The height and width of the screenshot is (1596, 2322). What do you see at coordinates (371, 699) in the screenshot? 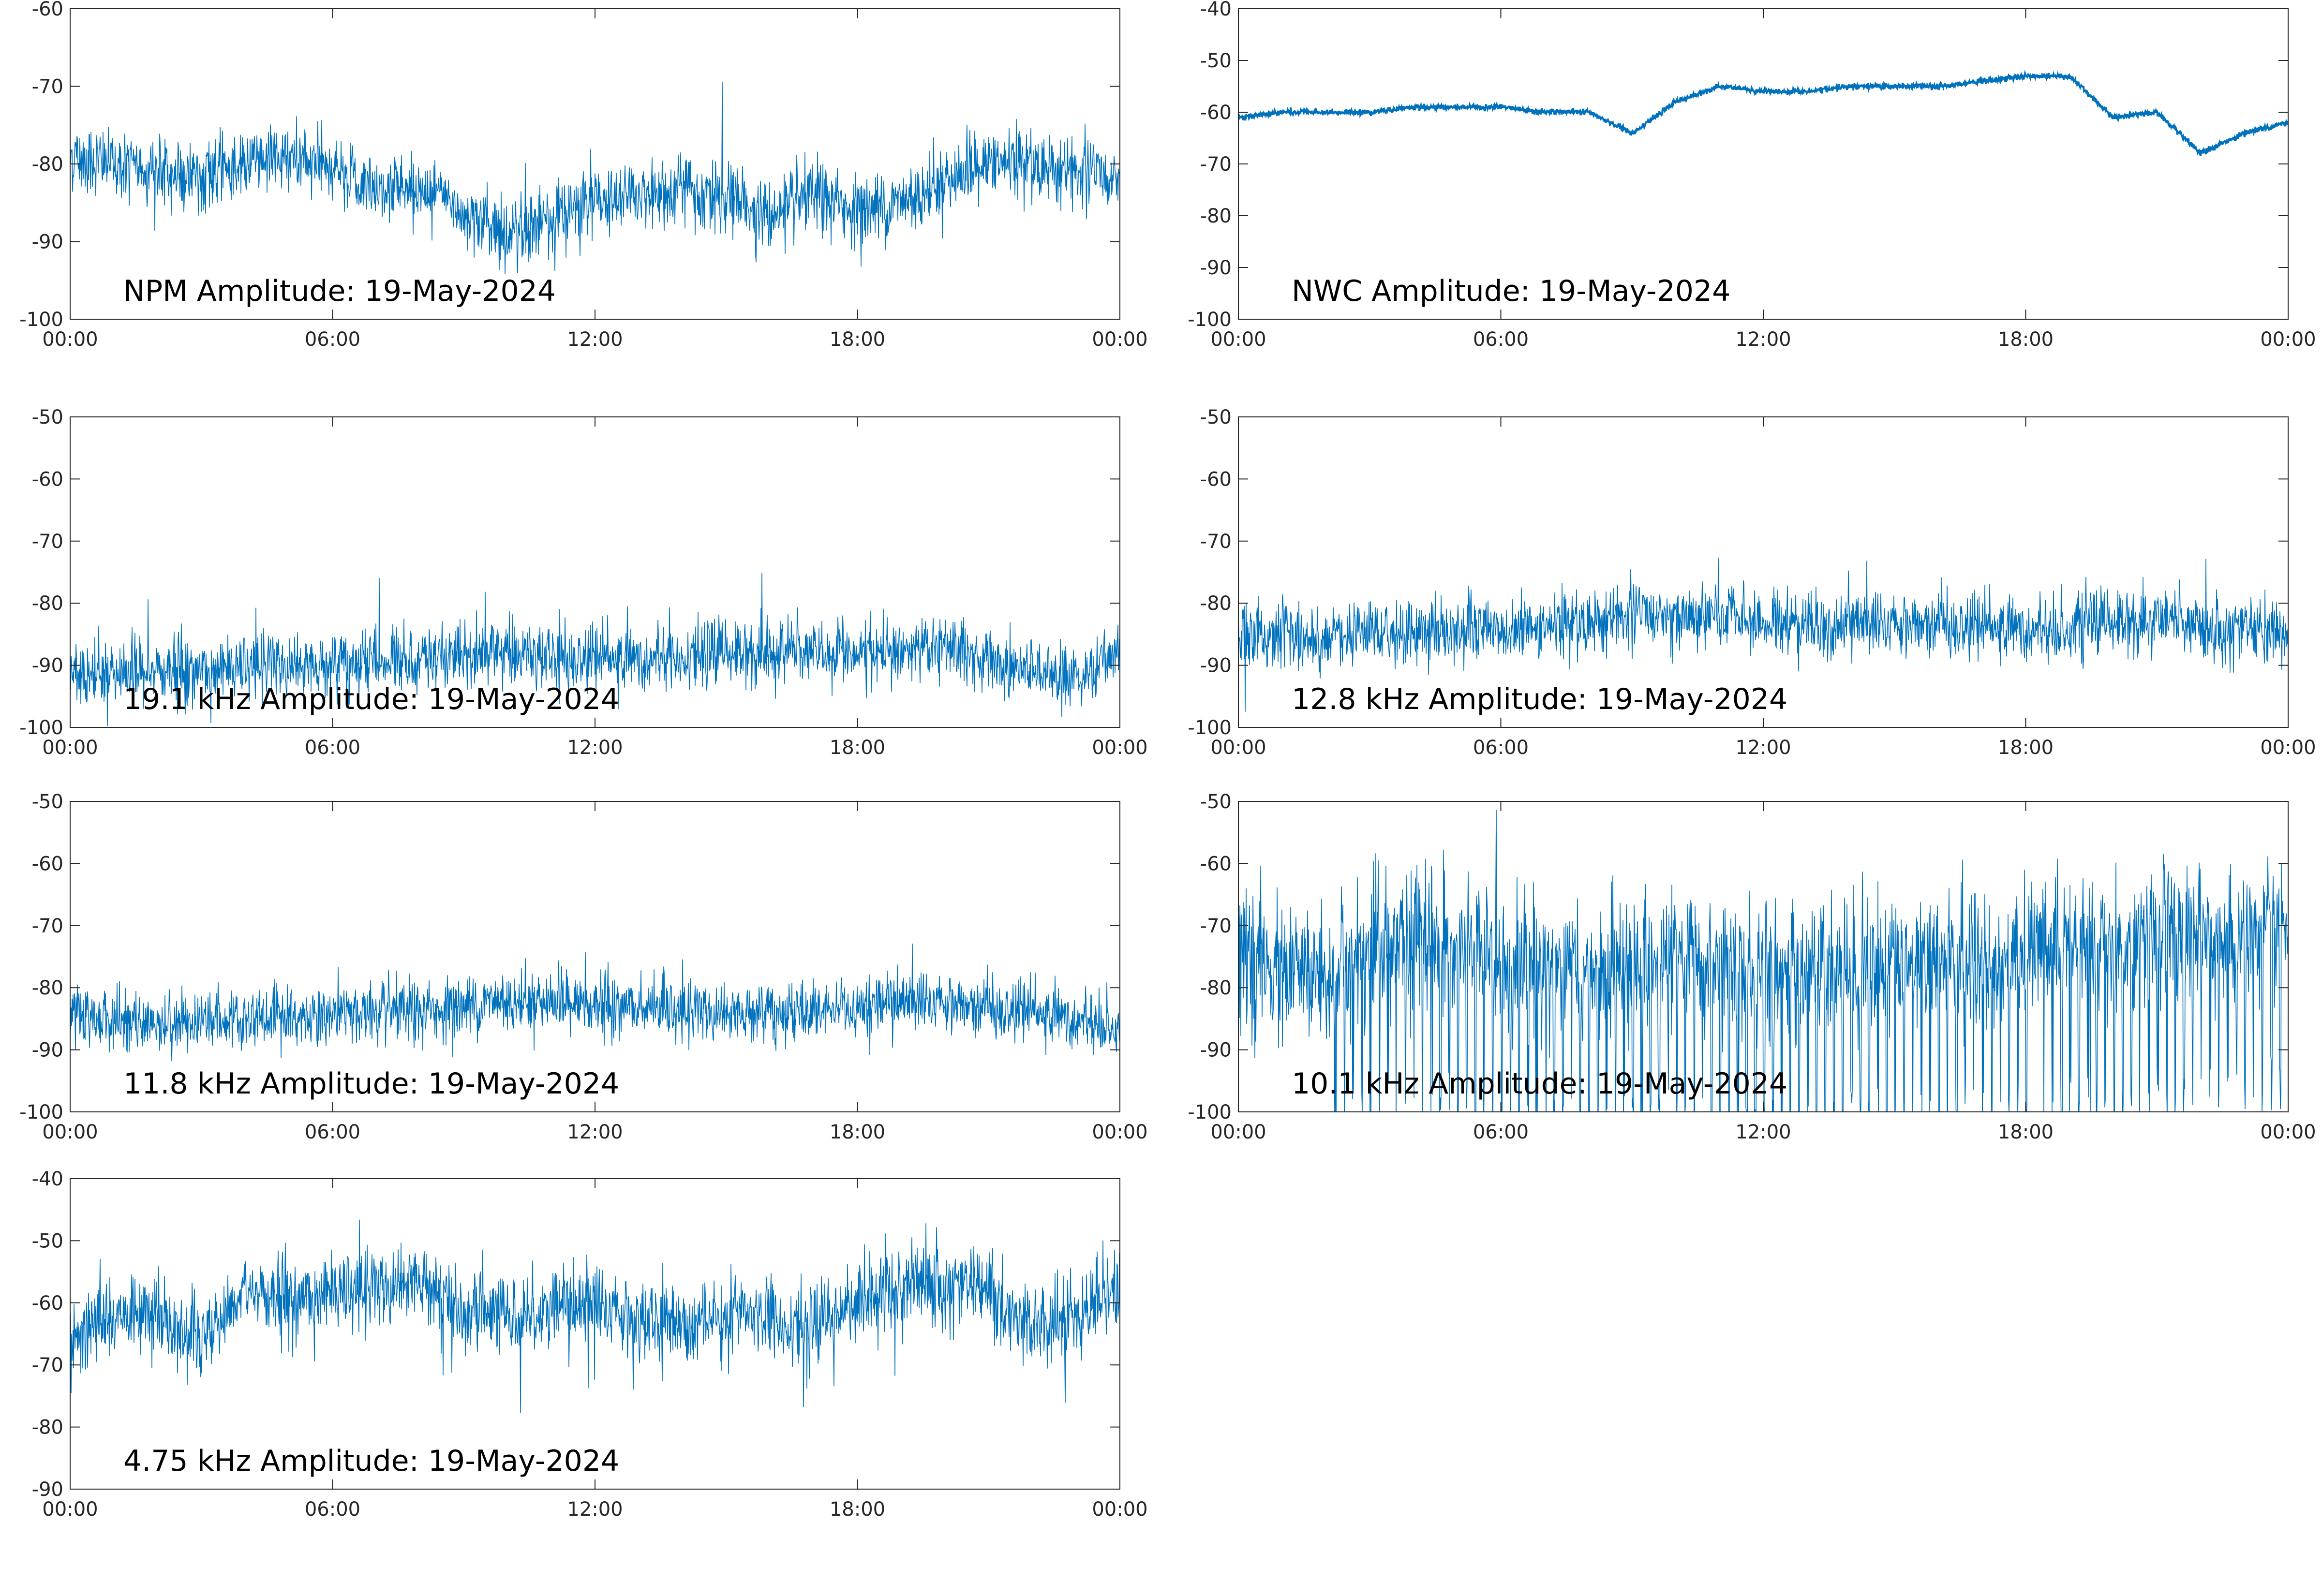
I see `panel-title: 19.1 kHz Amplitude: 19-May-2024` at bounding box center [371, 699].